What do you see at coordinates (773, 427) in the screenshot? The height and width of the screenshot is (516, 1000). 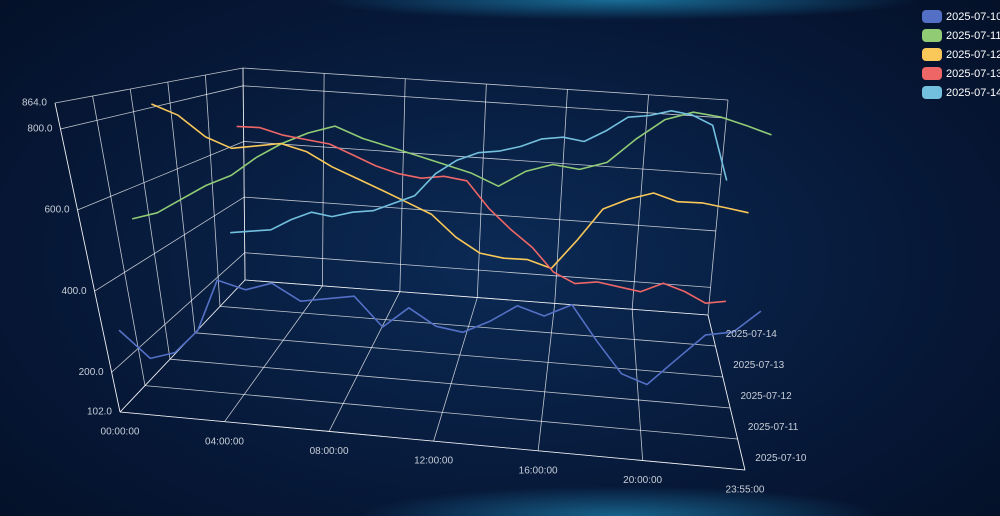 I see `depth-tick-label: 2025-07-11` at bounding box center [773, 427].